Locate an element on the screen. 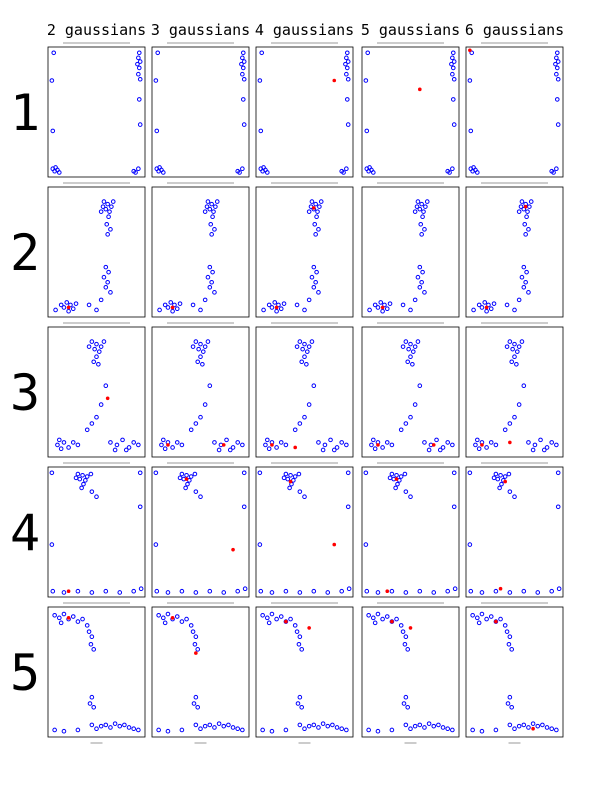 This screenshot has width=612, height=792. row-label: 4 is located at coordinates (25, 533).